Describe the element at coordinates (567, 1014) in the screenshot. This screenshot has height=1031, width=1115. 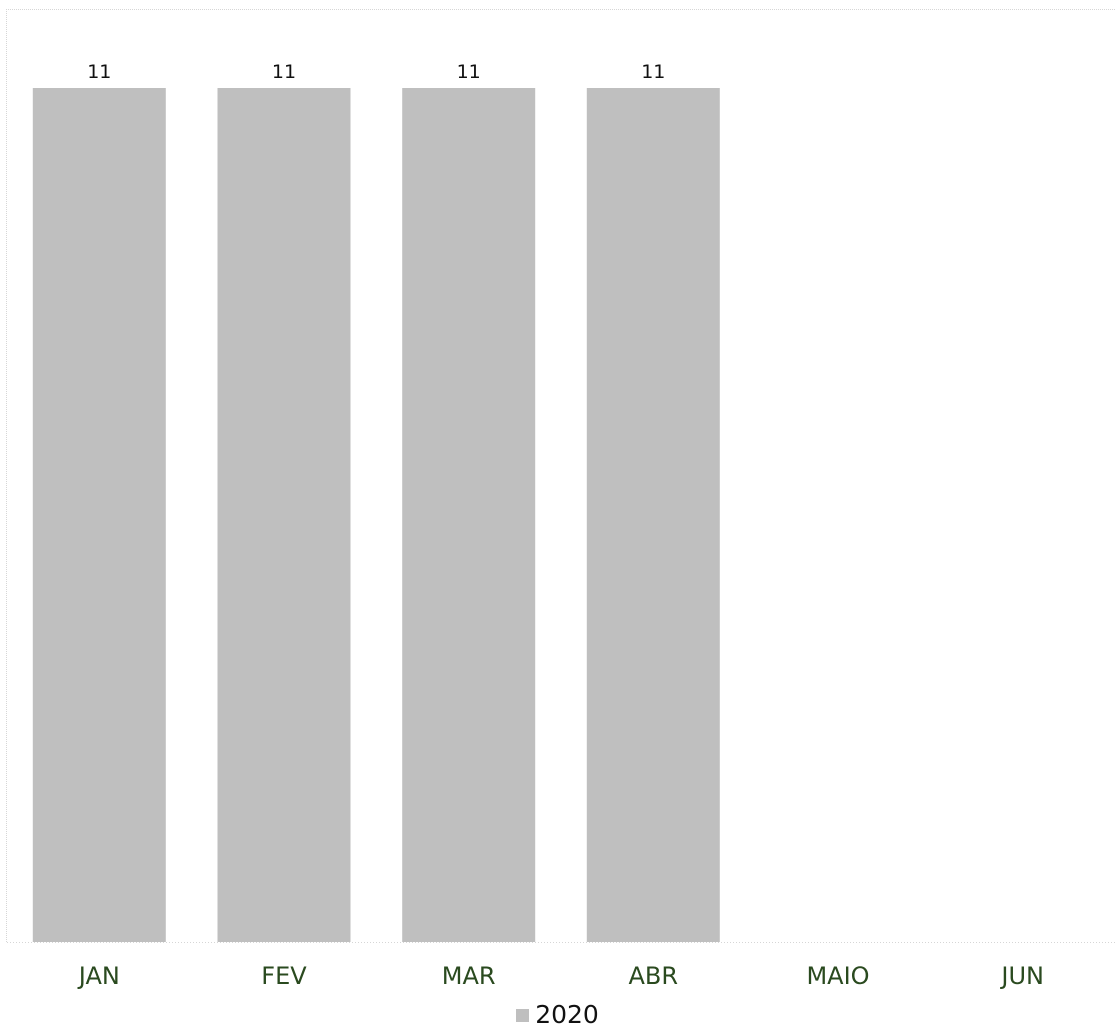
I see `legend-label-2020: 2020` at that location.